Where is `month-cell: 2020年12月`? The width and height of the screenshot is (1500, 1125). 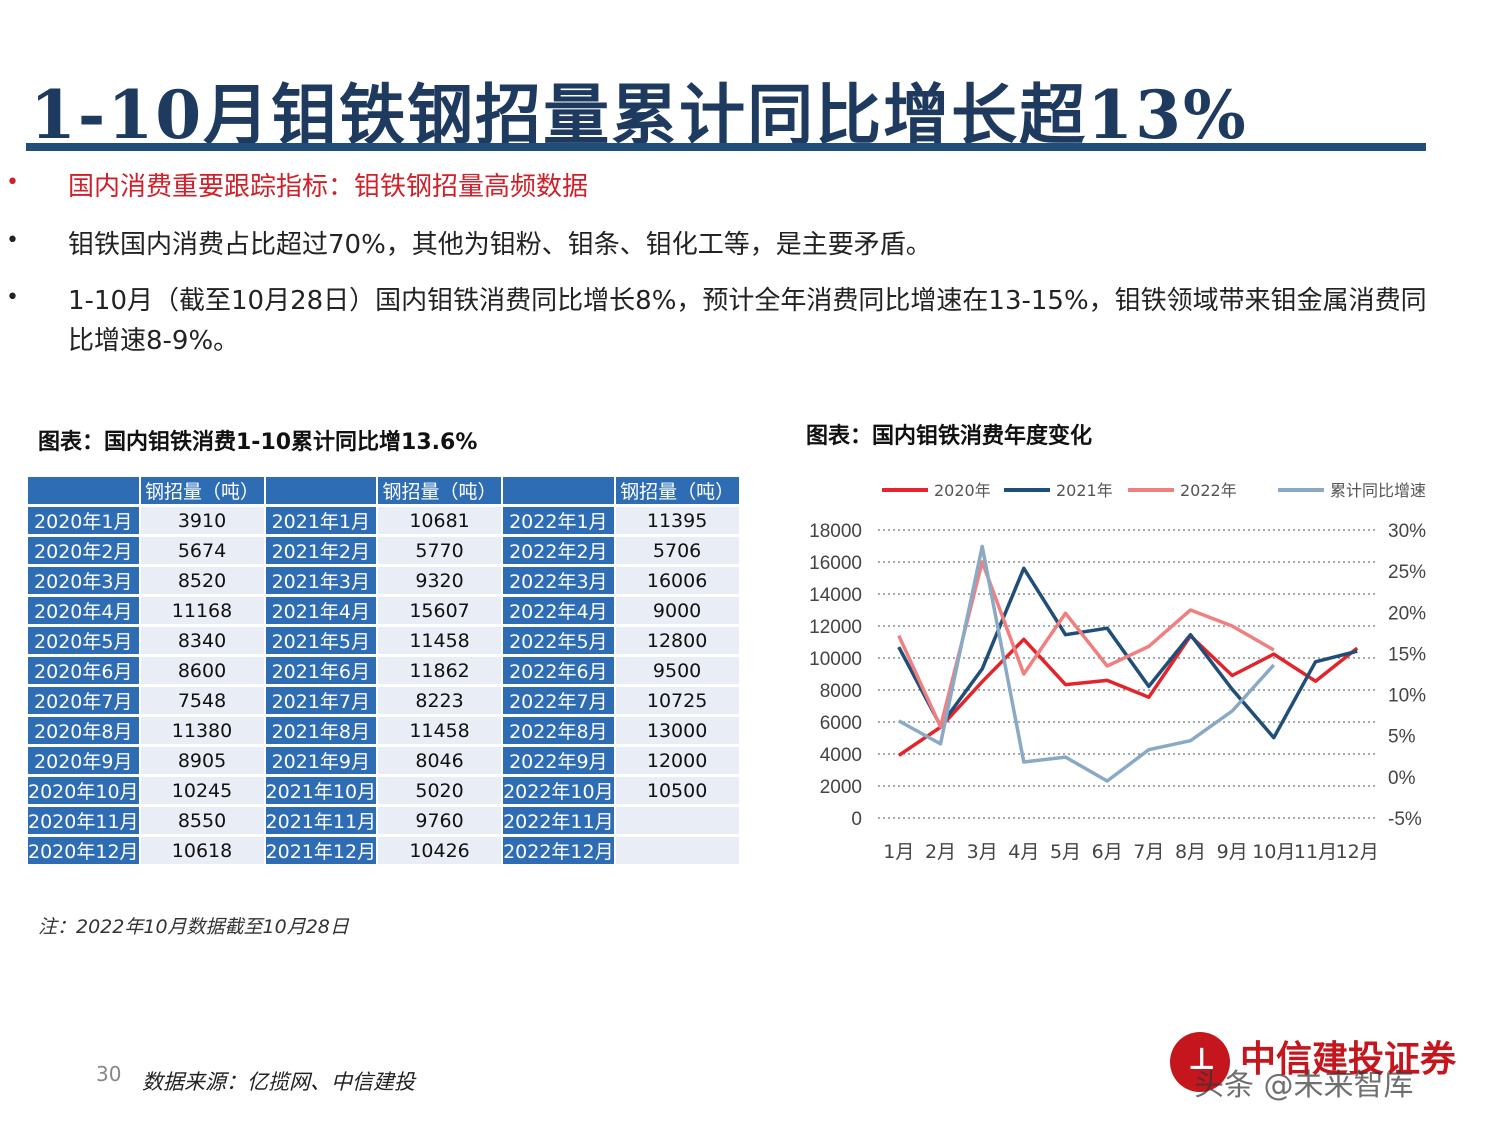
month-cell: 2020年12月 is located at coordinates (83, 850).